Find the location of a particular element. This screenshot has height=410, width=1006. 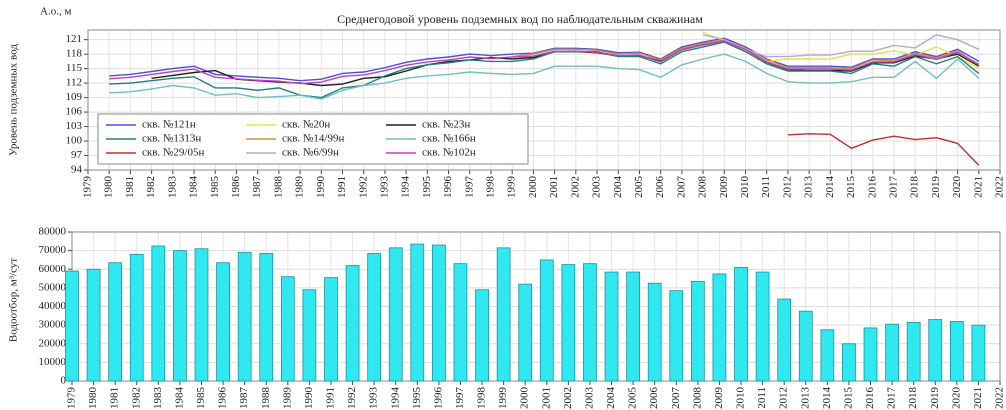

x-tick-label: 2012 is located at coordinates (784, 398).